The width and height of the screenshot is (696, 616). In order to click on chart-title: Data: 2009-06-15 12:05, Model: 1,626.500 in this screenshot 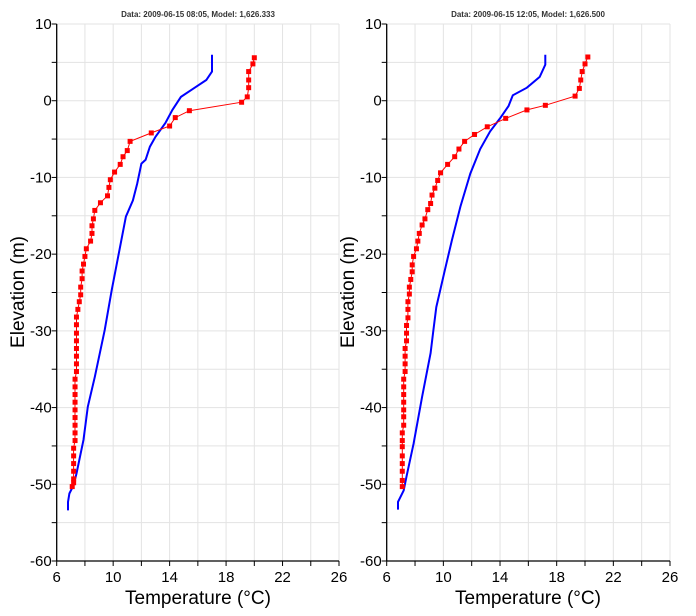, I will do `click(528, 14)`.